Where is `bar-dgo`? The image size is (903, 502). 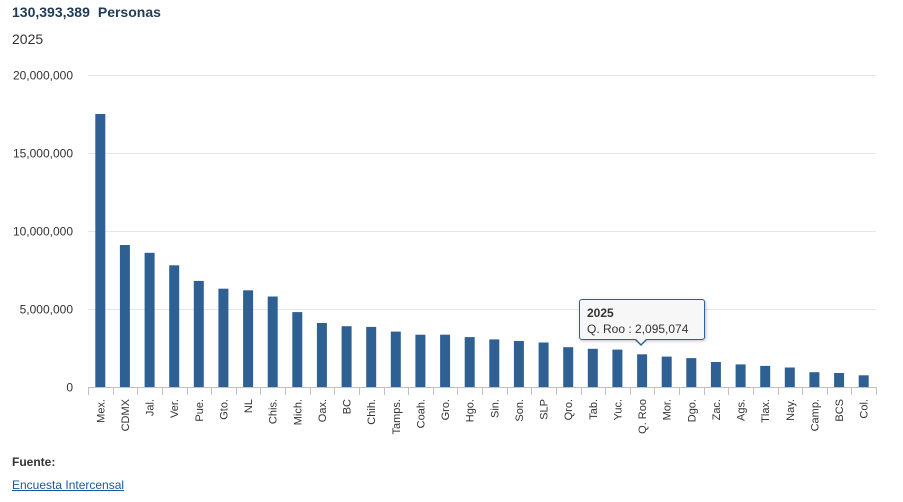 bar-dgo is located at coordinates (691, 372).